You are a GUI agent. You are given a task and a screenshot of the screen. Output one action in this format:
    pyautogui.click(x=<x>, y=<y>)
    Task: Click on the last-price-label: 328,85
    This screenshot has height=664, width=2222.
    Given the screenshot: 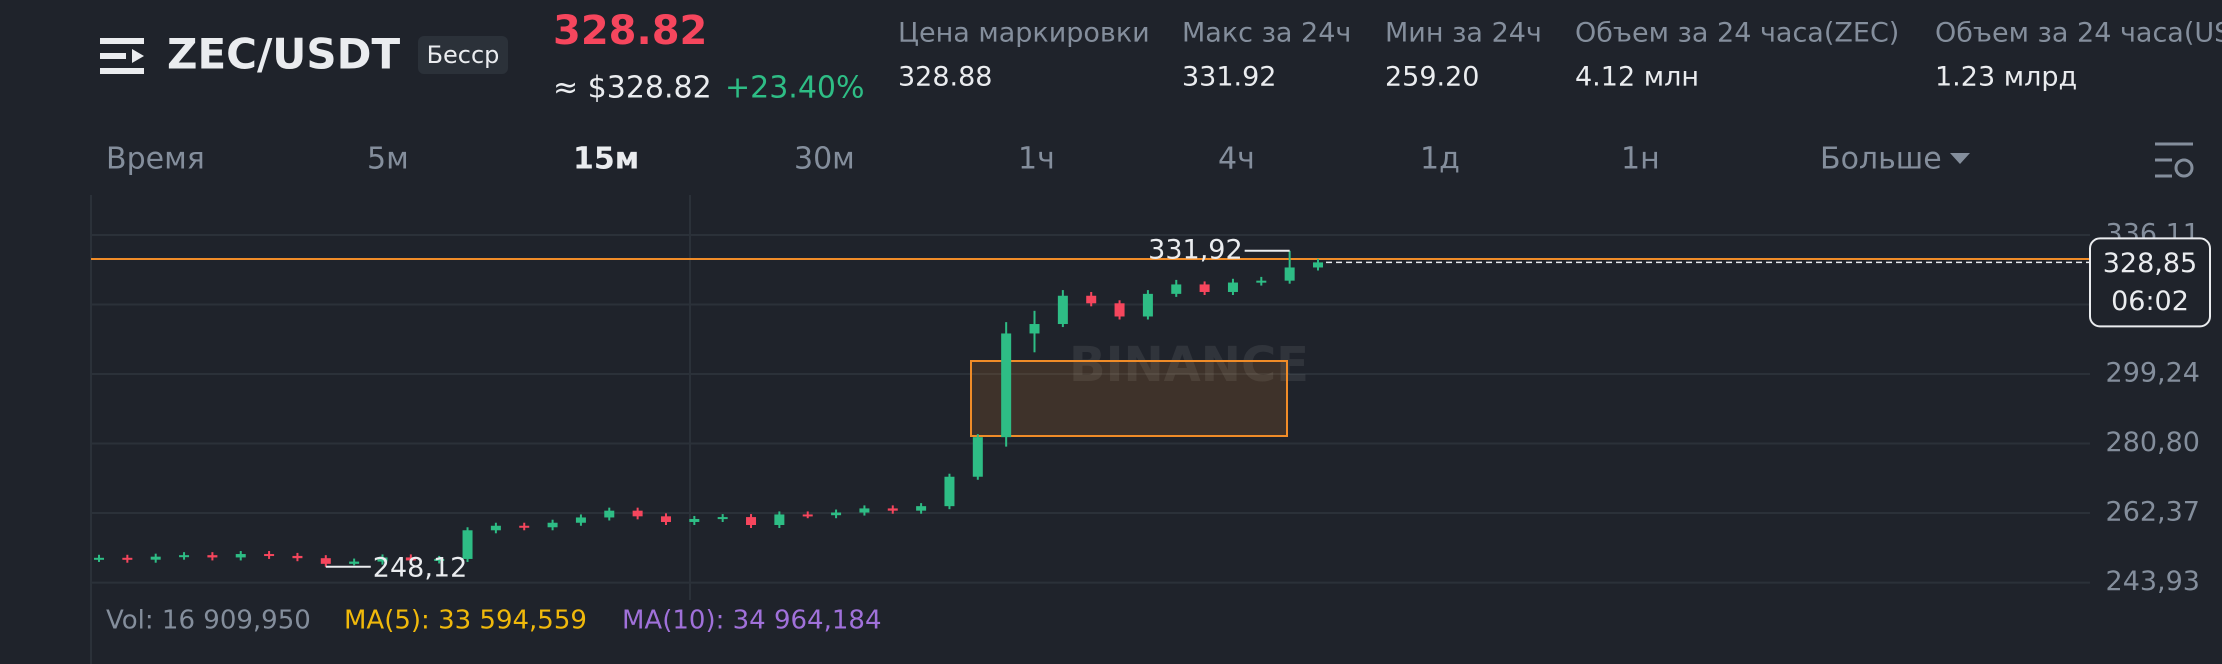 What is the action you would take?
    pyautogui.click(x=2150, y=263)
    